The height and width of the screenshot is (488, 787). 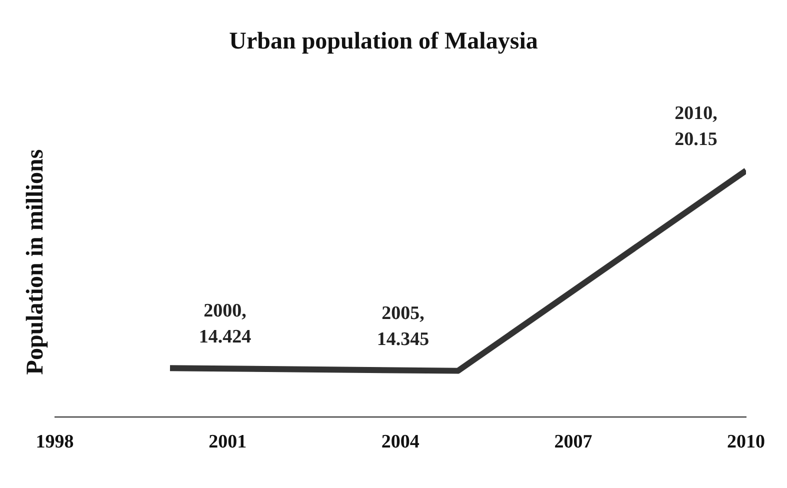 What do you see at coordinates (746, 442) in the screenshot?
I see `x-tick-label: 2010` at bounding box center [746, 442].